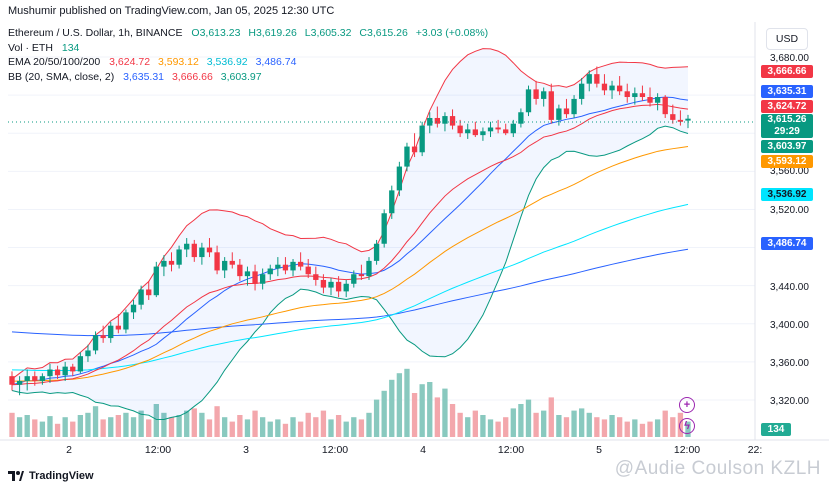 The height and width of the screenshot is (490, 829). Describe the element at coordinates (246, 450) in the screenshot. I see `time-tick: 3` at that location.